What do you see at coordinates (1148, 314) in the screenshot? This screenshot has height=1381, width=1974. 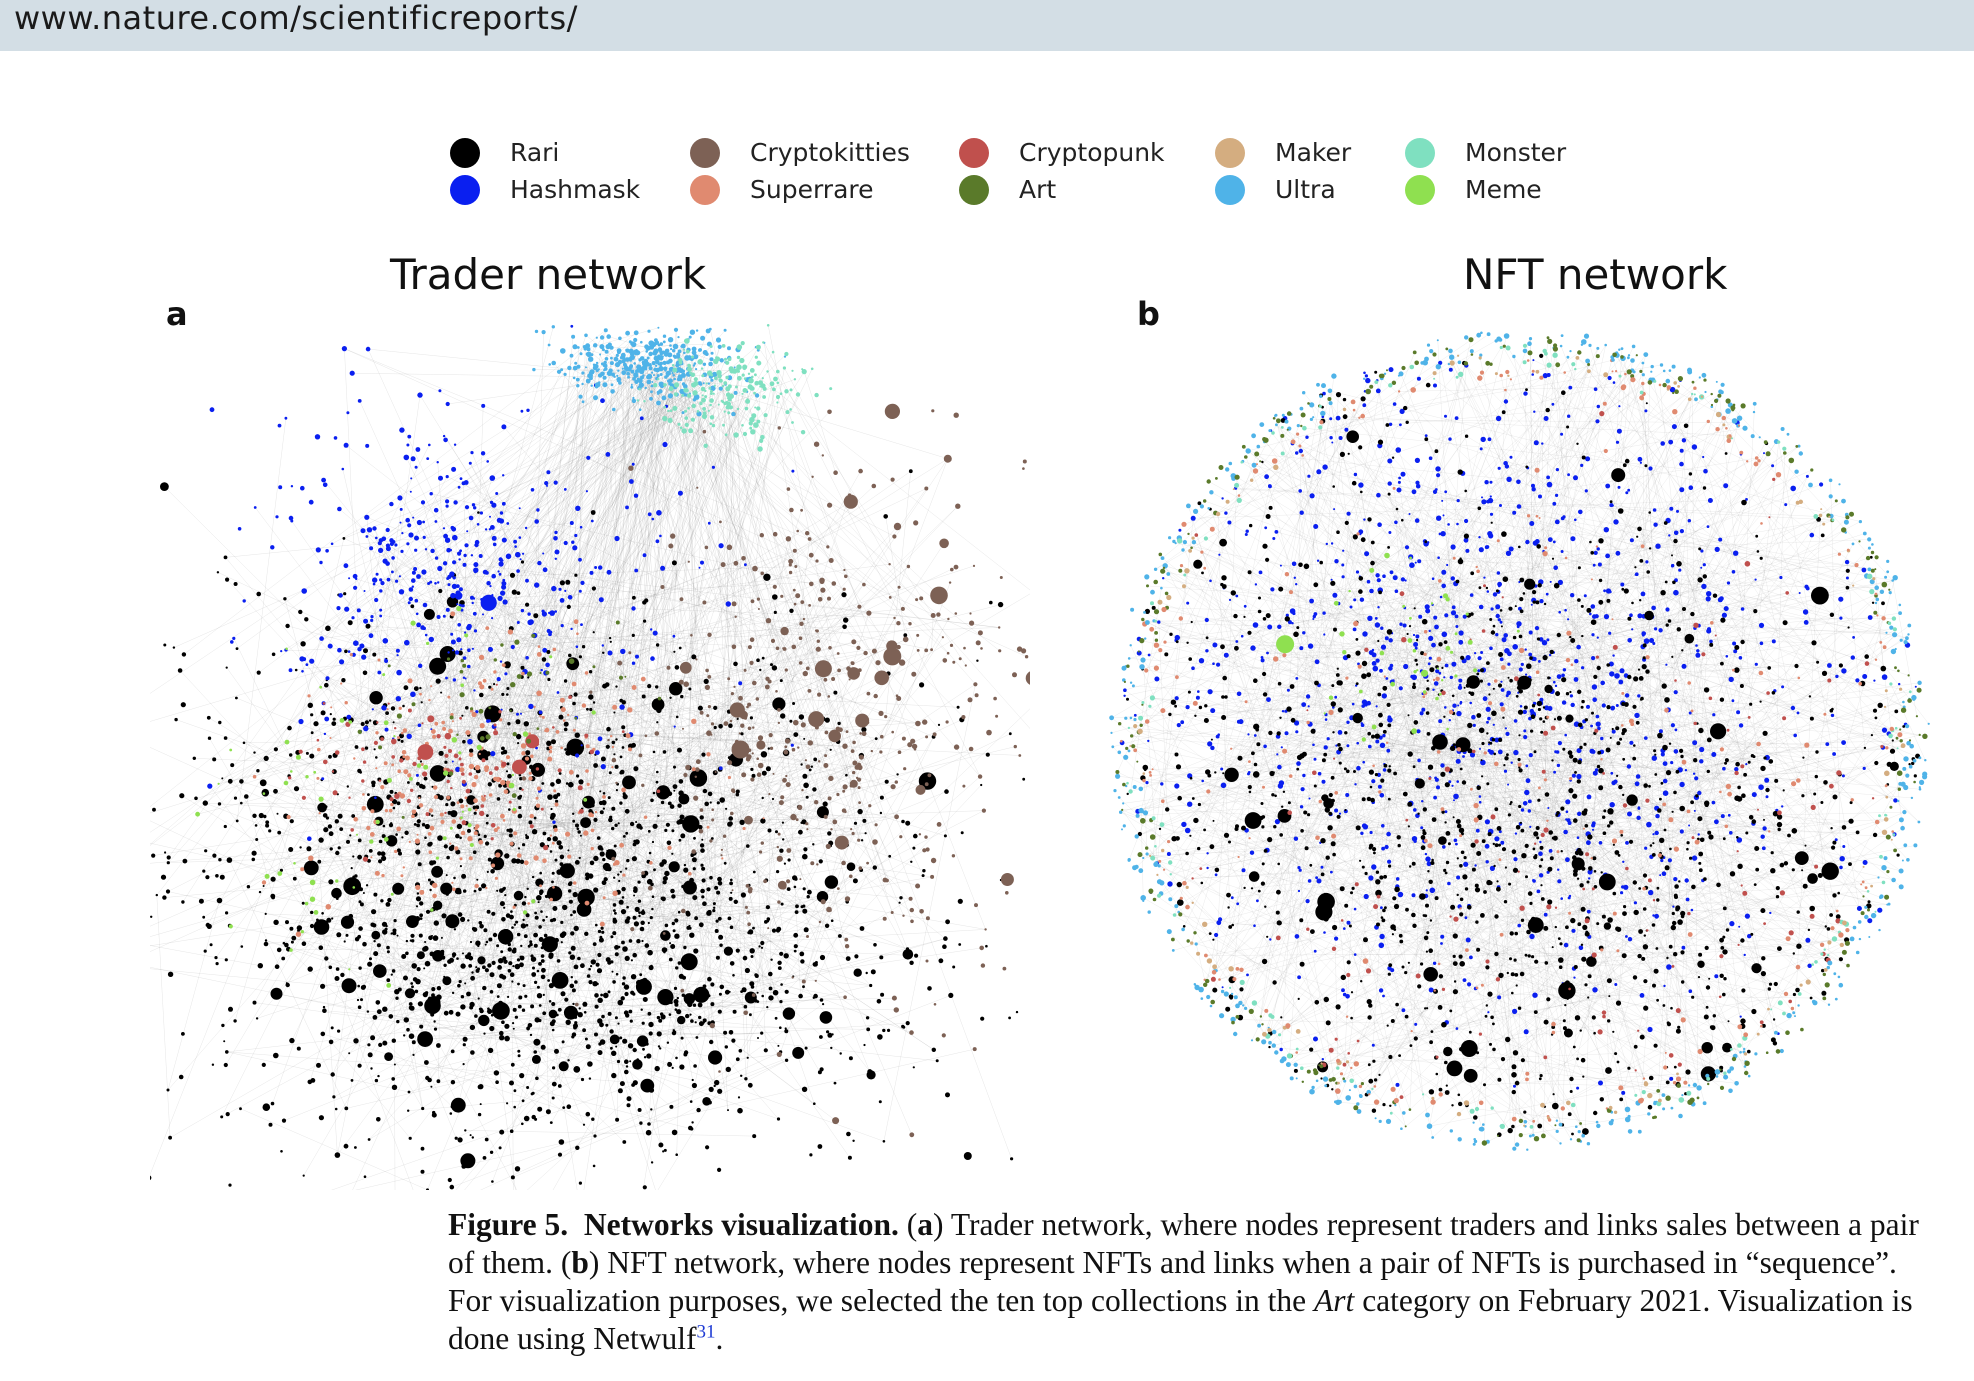 I see `panel-b-letter: b` at bounding box center [1148, 314].